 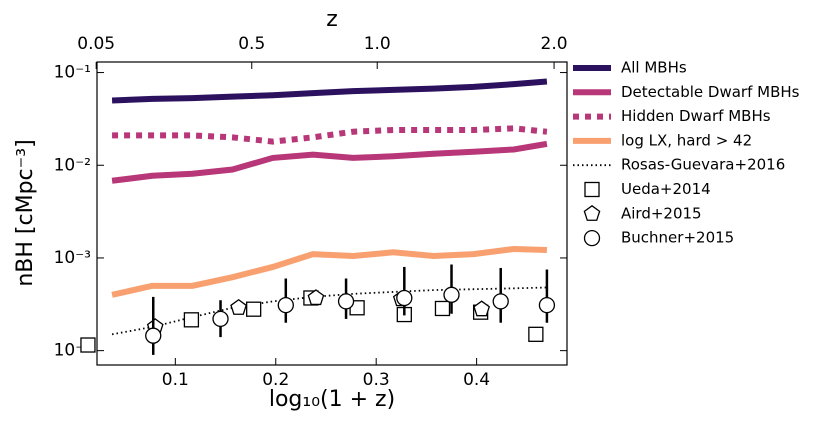 I want to click on legend-label: Rosas-Guevara+2016, so click(x=703, y=165).